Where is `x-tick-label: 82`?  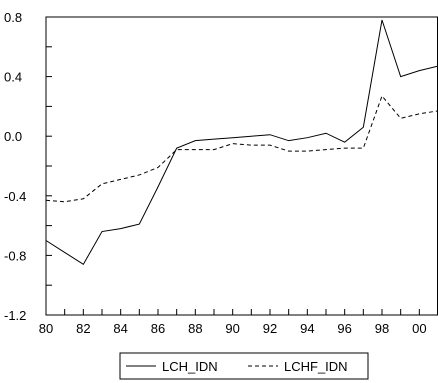
x-tick-label: 82 is located at coordinates (83, 328).